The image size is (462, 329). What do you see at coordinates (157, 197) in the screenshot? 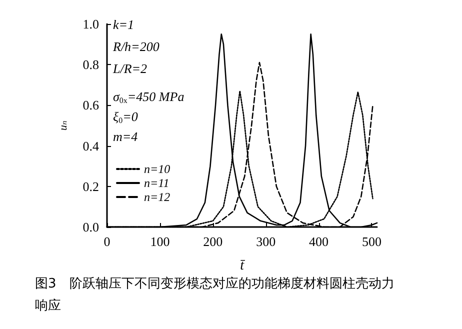
I see `legend-label: n=12` at bounding box center [157, 197].